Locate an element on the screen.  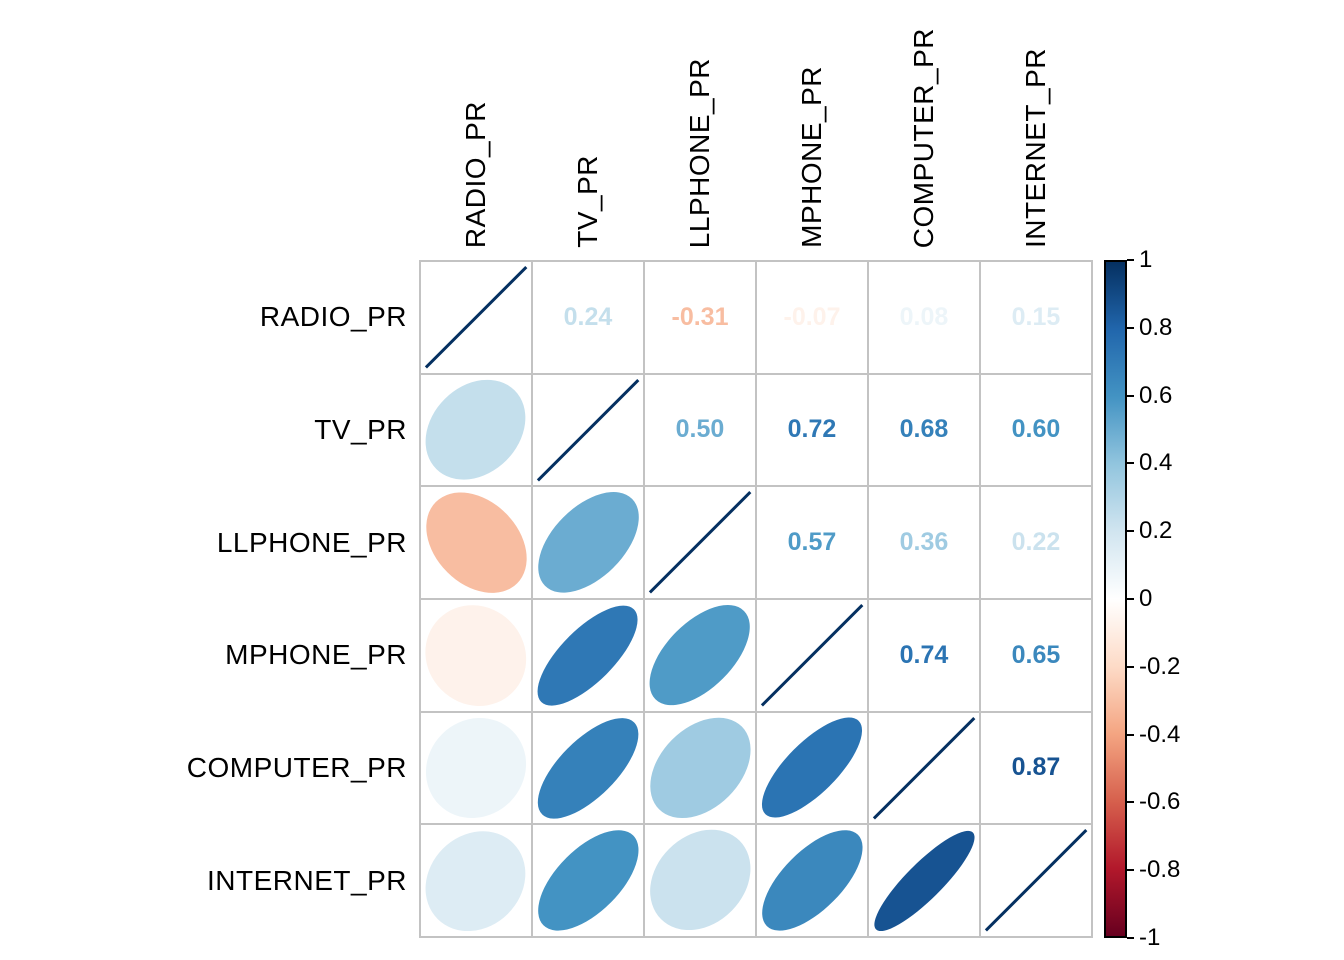
row-label-LLPHONE_PR: LLPHONE_PR is located at coordinates (311, 542).